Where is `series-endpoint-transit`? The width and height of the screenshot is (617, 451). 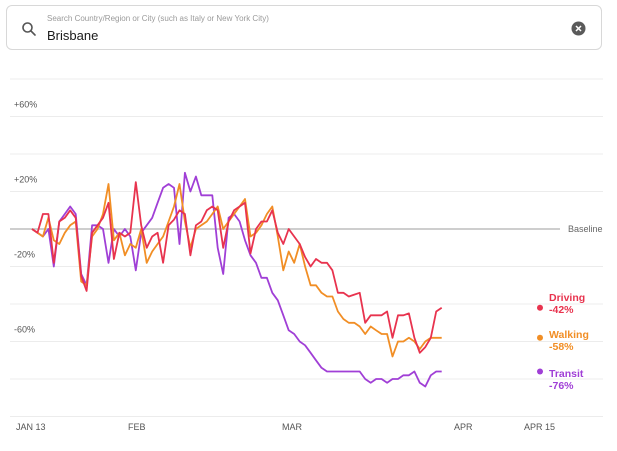
series-endpoint-transit is located at coordinates (540, 371).